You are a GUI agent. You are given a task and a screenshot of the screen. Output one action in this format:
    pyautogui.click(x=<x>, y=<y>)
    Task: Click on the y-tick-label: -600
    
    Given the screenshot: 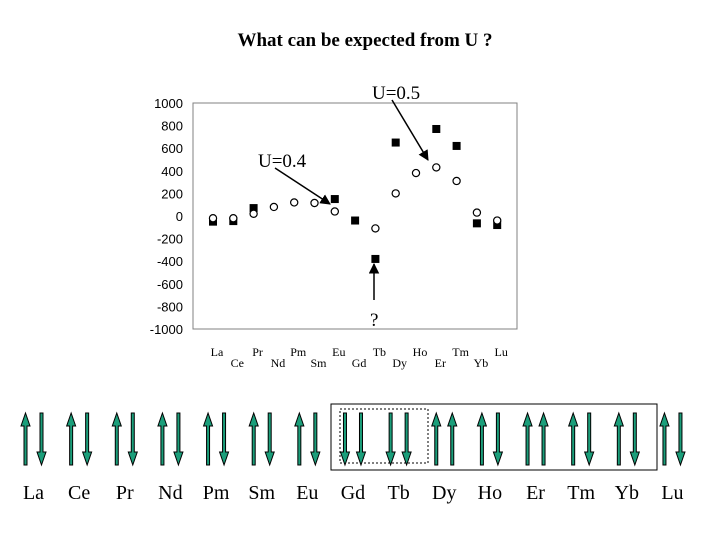 What is the action you would take?
    pyautogui.click(x=170, y=284)
    